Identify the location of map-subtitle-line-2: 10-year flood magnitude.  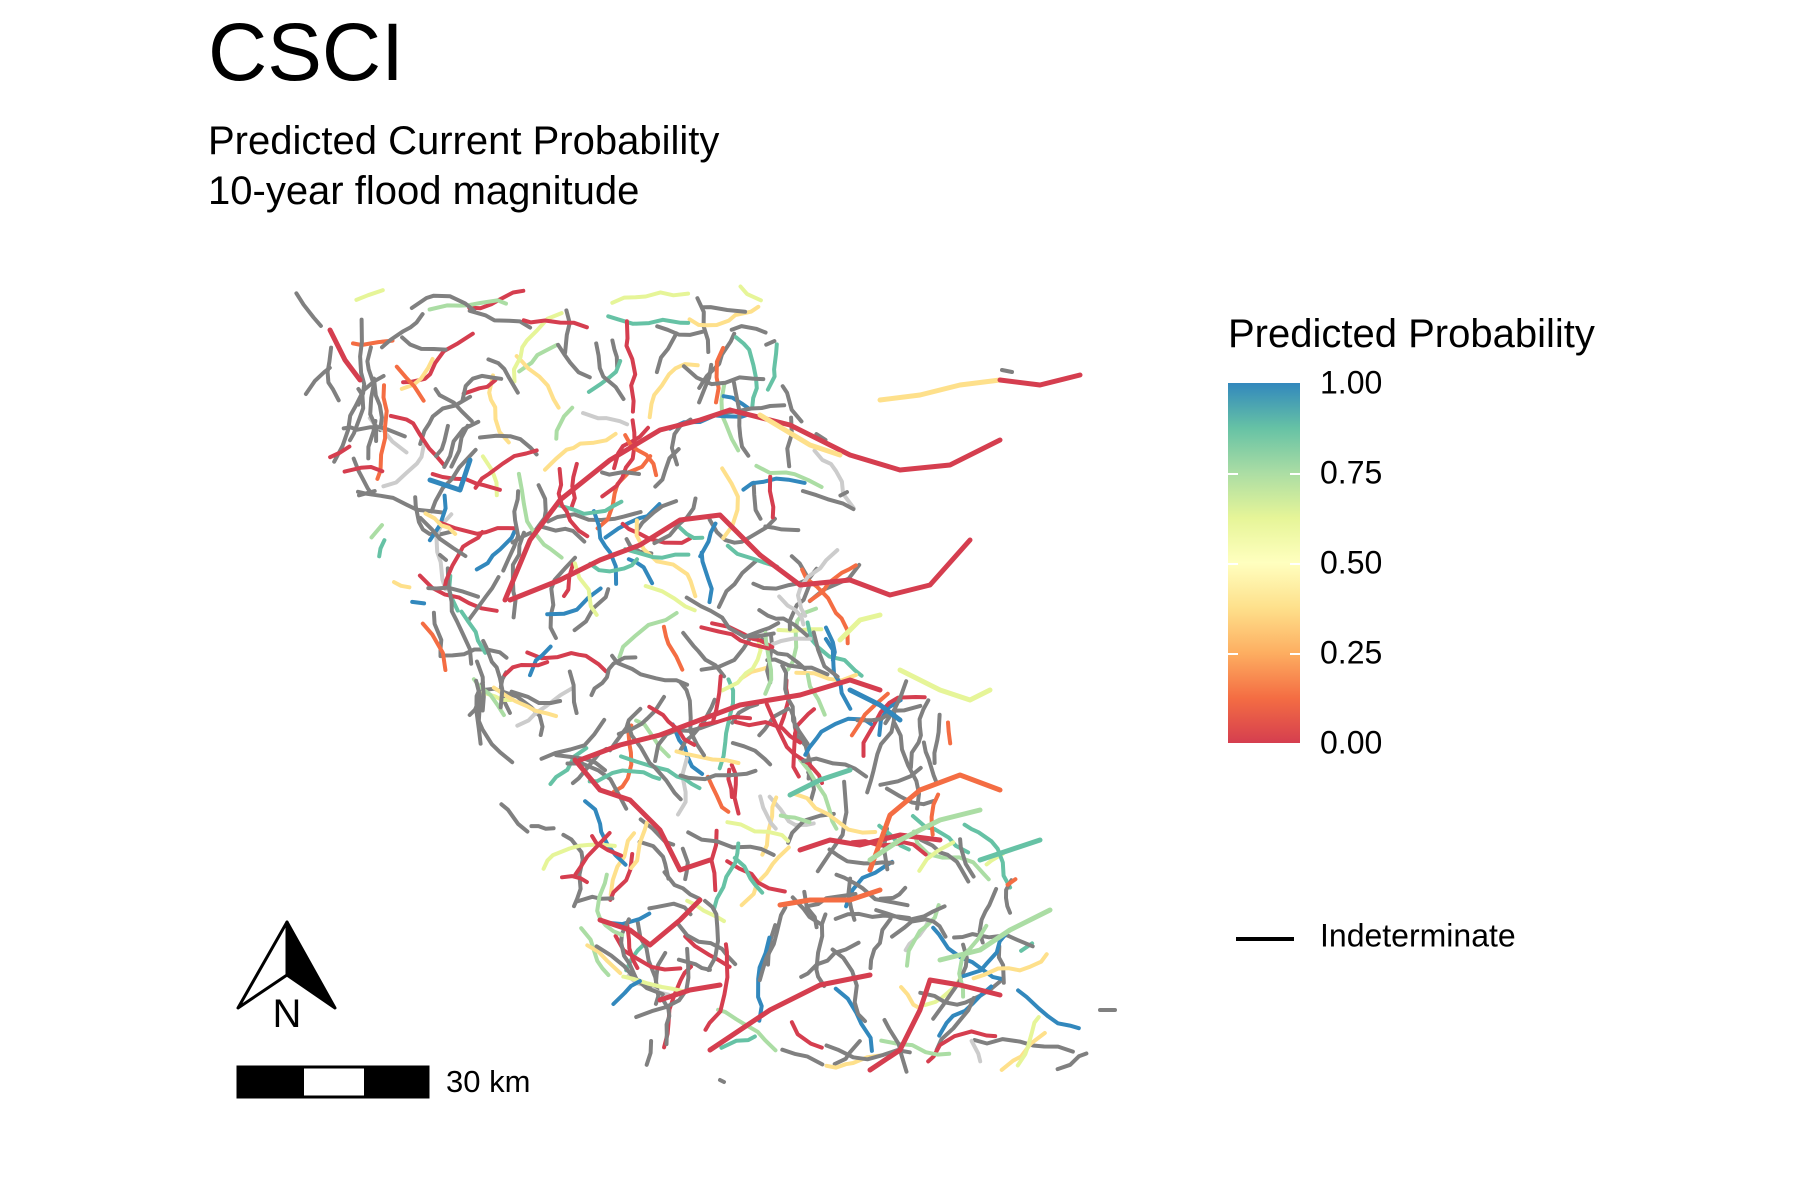
(424, 191).